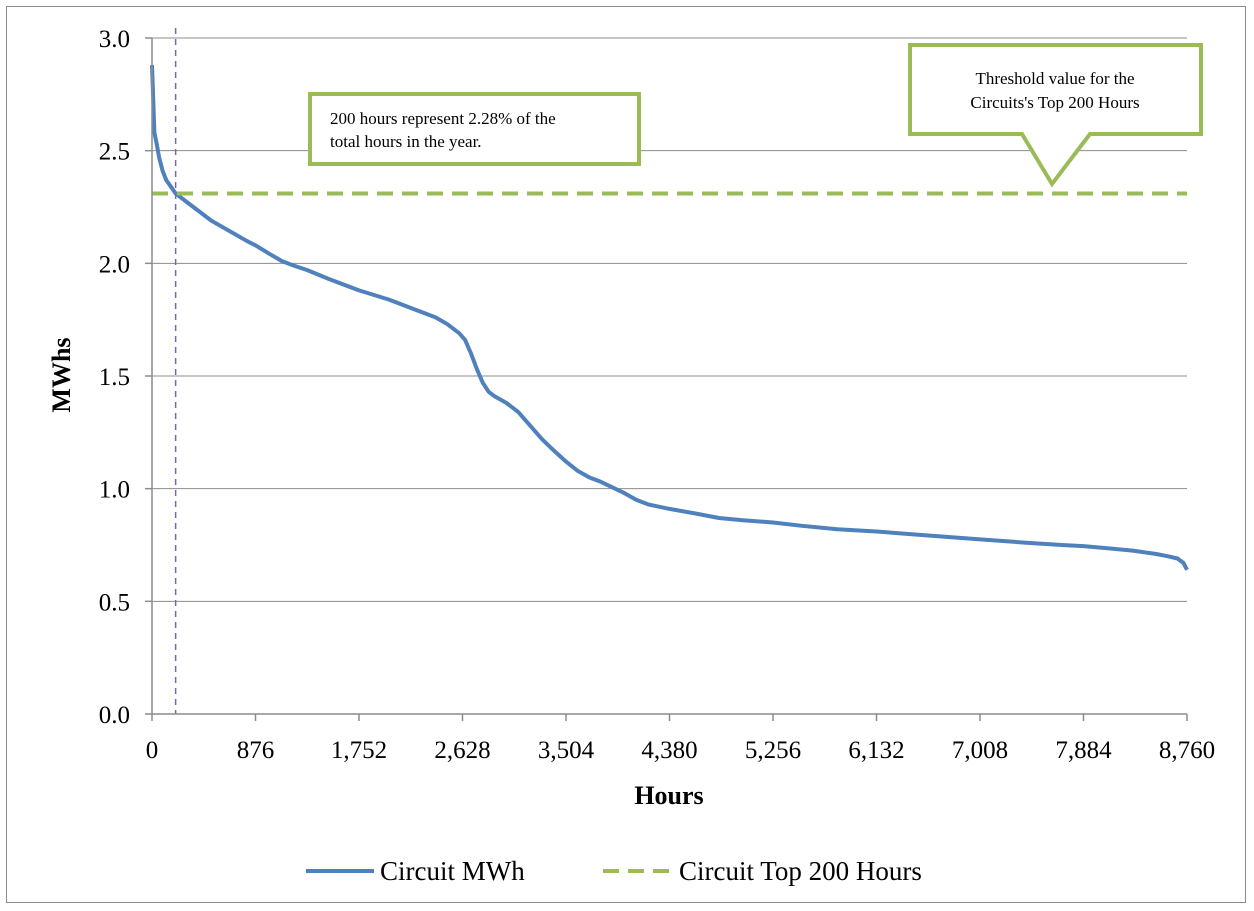  I want to click on x-tick-label: 4,380, so click(669, 750).